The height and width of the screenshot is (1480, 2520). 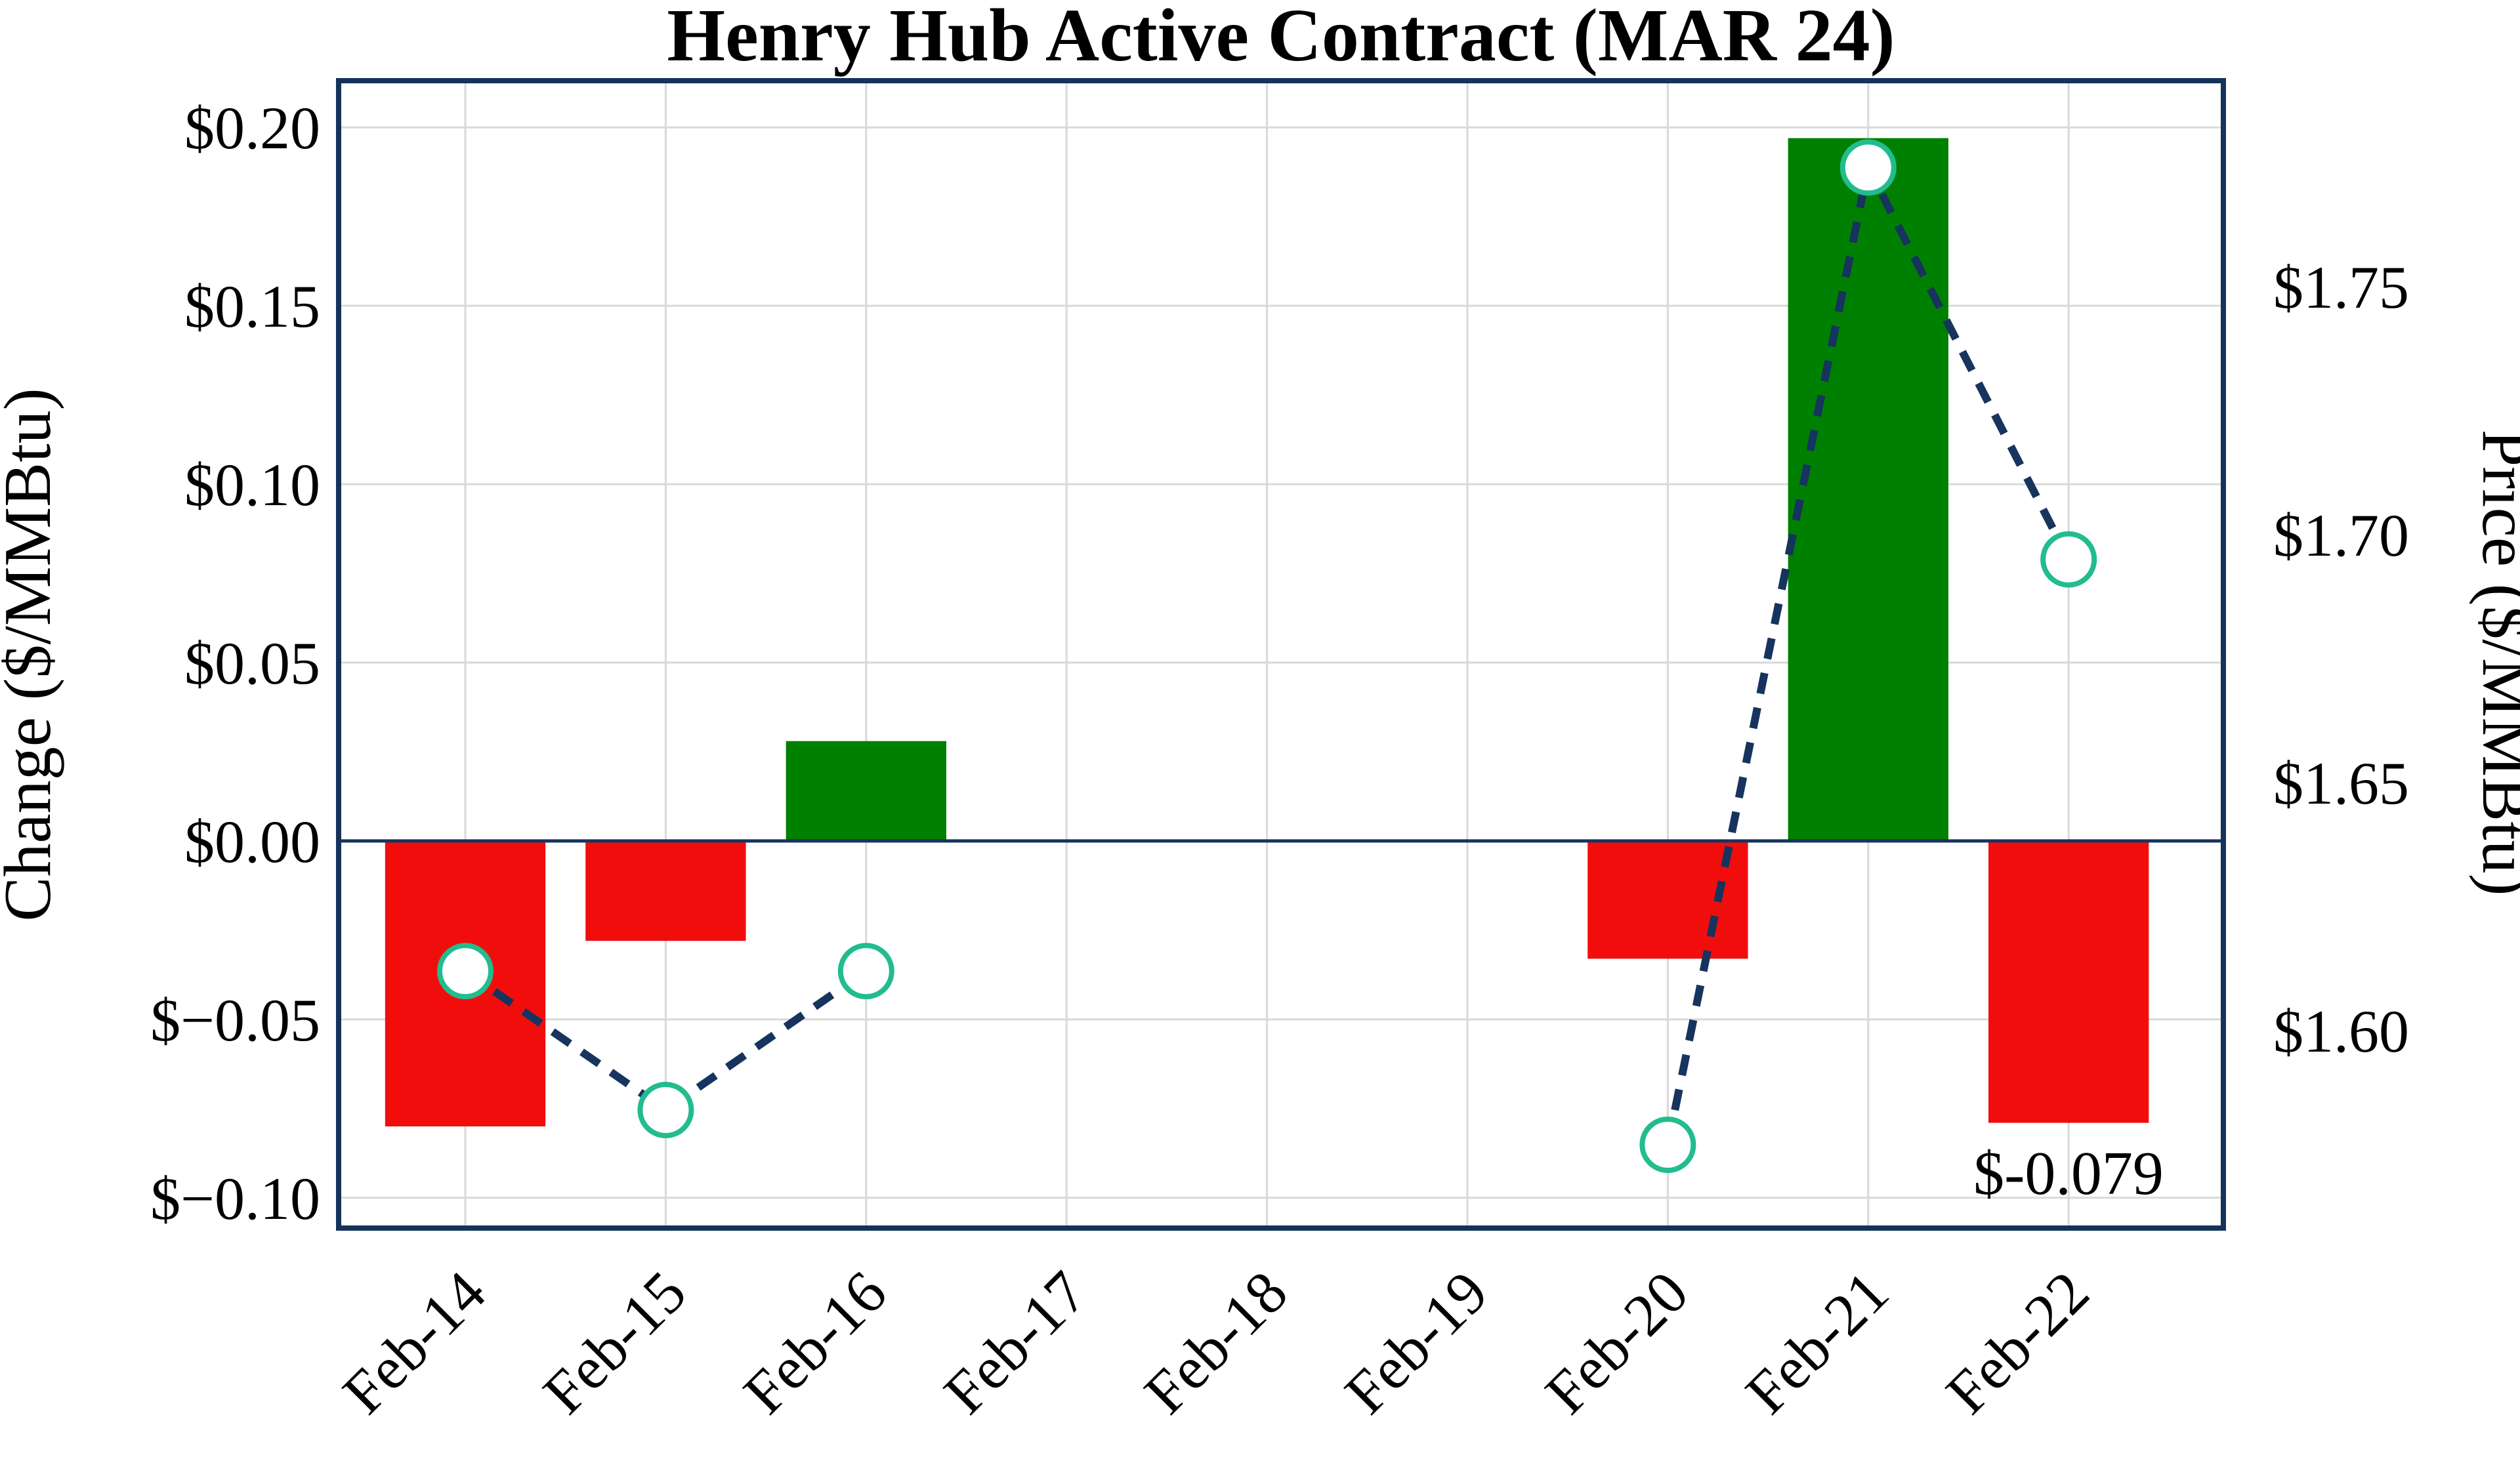 What do you see at coordinates (252, 484) in the screenshot?
I see `left-axis-tick-label: $0.10` at bounding box center [252, 484].